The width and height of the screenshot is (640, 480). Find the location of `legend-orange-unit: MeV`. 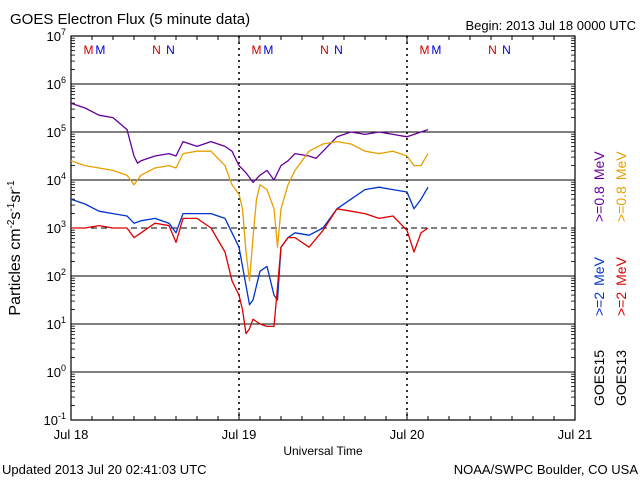

legend-orange-unit: MeV is located at coordinates (621, 165).